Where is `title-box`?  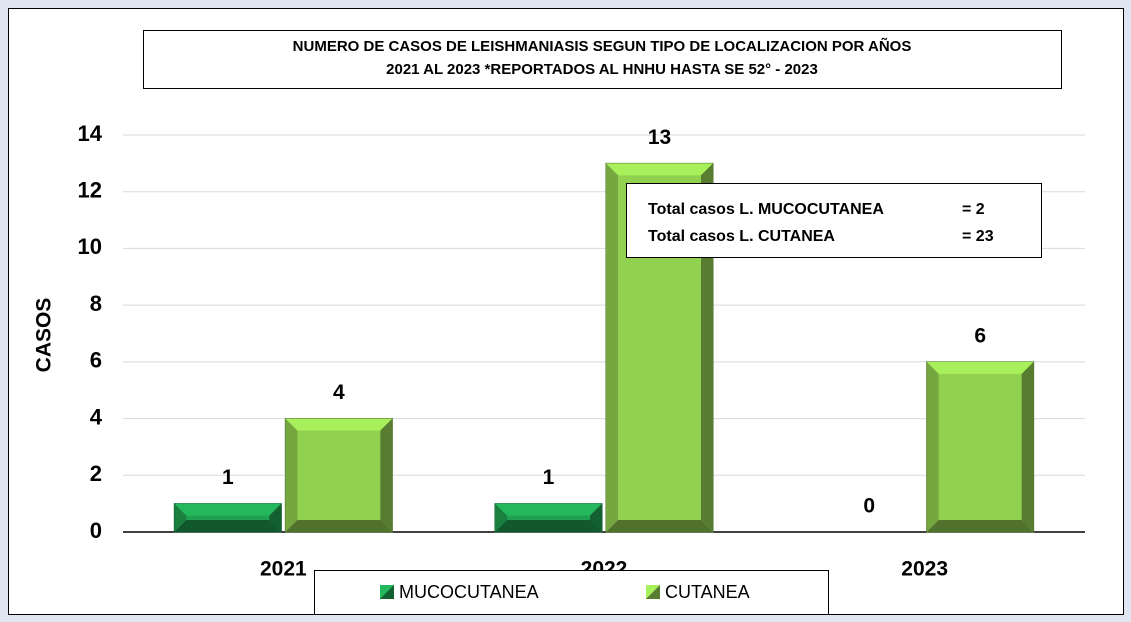 title-box is located at coordinates (602, 59).